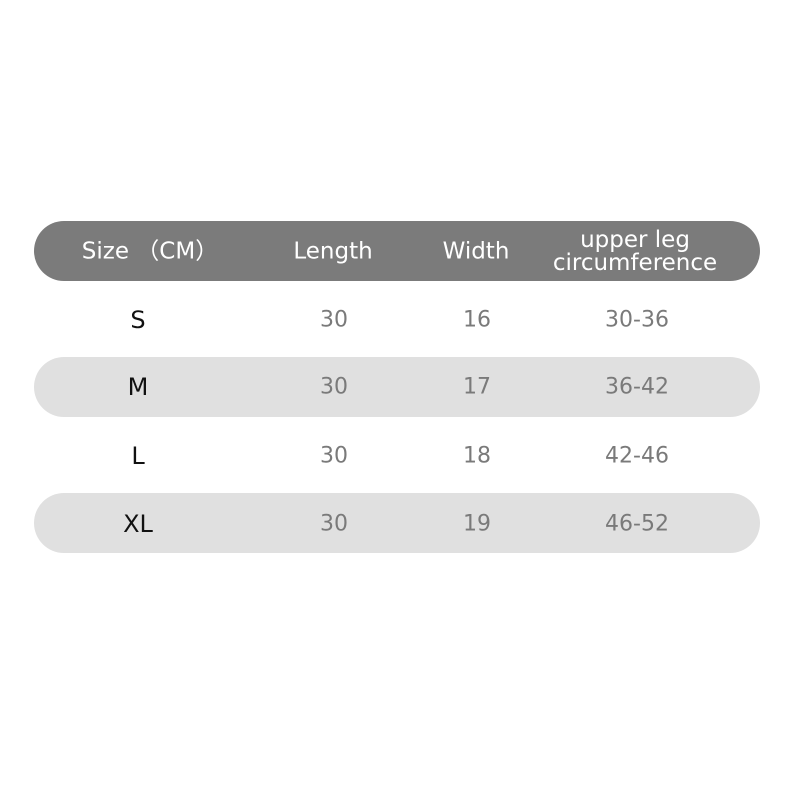 The image size is (800, 800). Describe the element at coordinates (637, 387) in the screenshot. I see `cell-circumference: 36-42` at that location.